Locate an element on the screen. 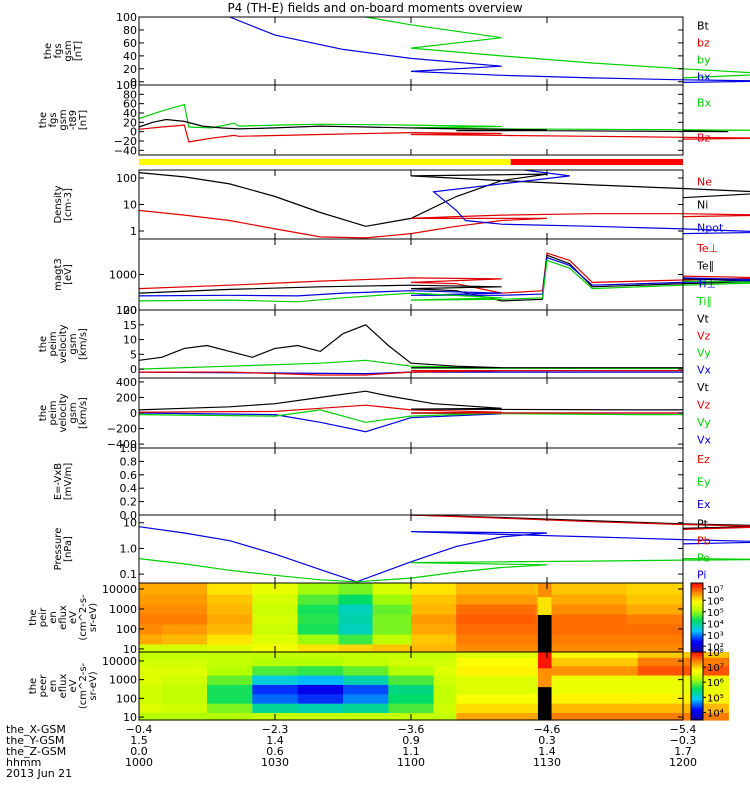 The height and width of the screenshot is (800, 750). colorbar-tick-label: 10² is located at coordinates (715, 647).